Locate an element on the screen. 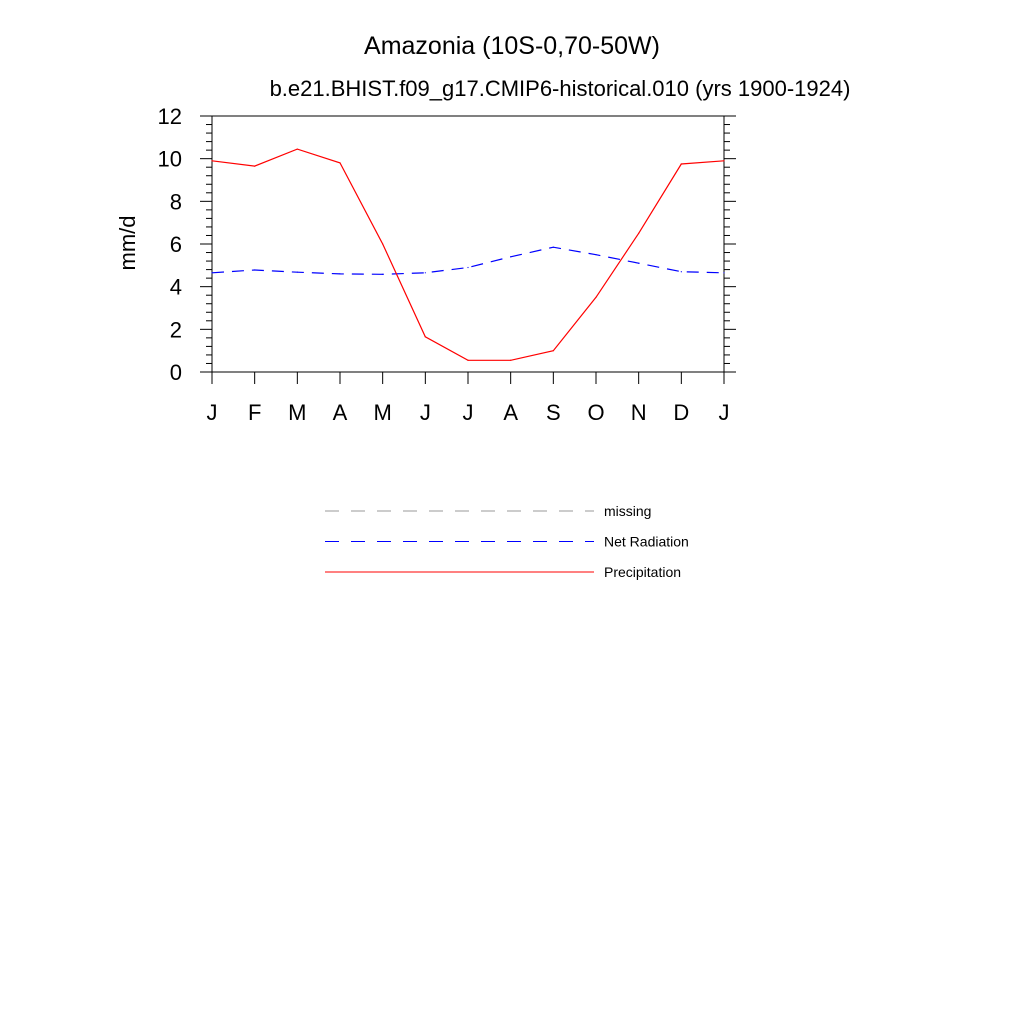 Image resolution: width=1024 pixels, height=1024 pixels. chart-title: Amazonia (10S-0,70-50W) is located at coordinates (512, 46).